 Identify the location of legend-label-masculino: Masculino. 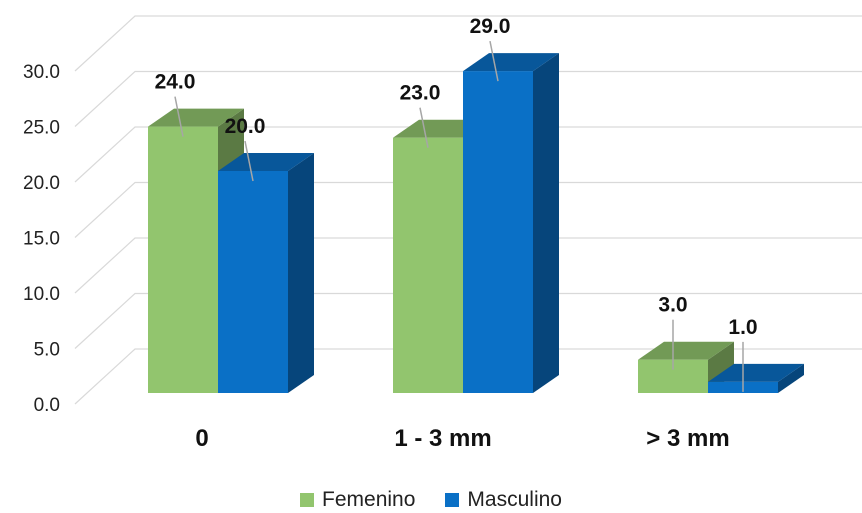
(514, 499).